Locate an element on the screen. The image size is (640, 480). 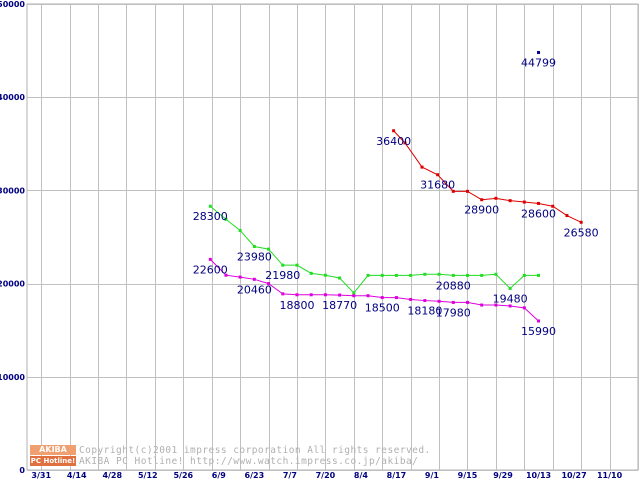
y-tick-label: 20000 is located at coordinates (12, 284).